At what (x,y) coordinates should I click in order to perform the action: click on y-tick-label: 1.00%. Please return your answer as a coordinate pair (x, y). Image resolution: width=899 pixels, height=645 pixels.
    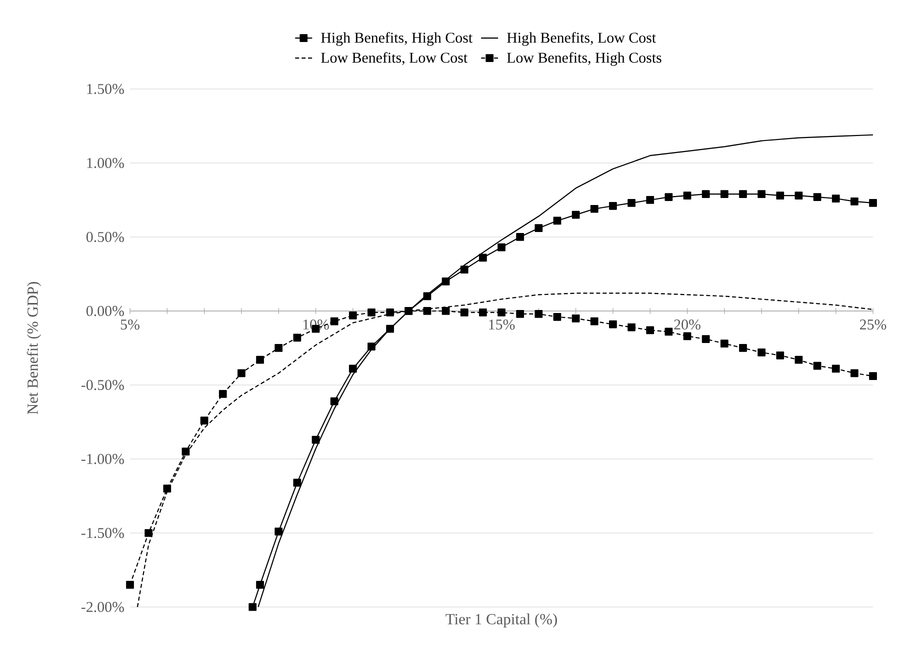
    Looking at the image, I should click on (105, 163).